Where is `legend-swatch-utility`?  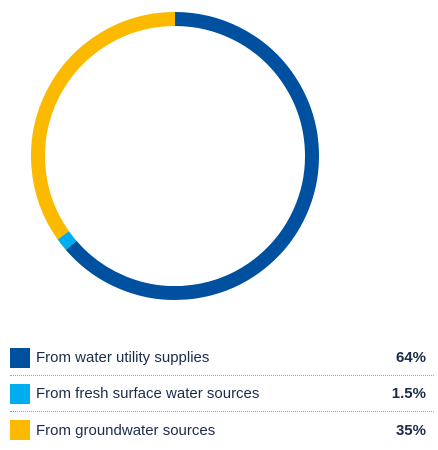 legend-swatch-utility is located at coordinates (20, 357).